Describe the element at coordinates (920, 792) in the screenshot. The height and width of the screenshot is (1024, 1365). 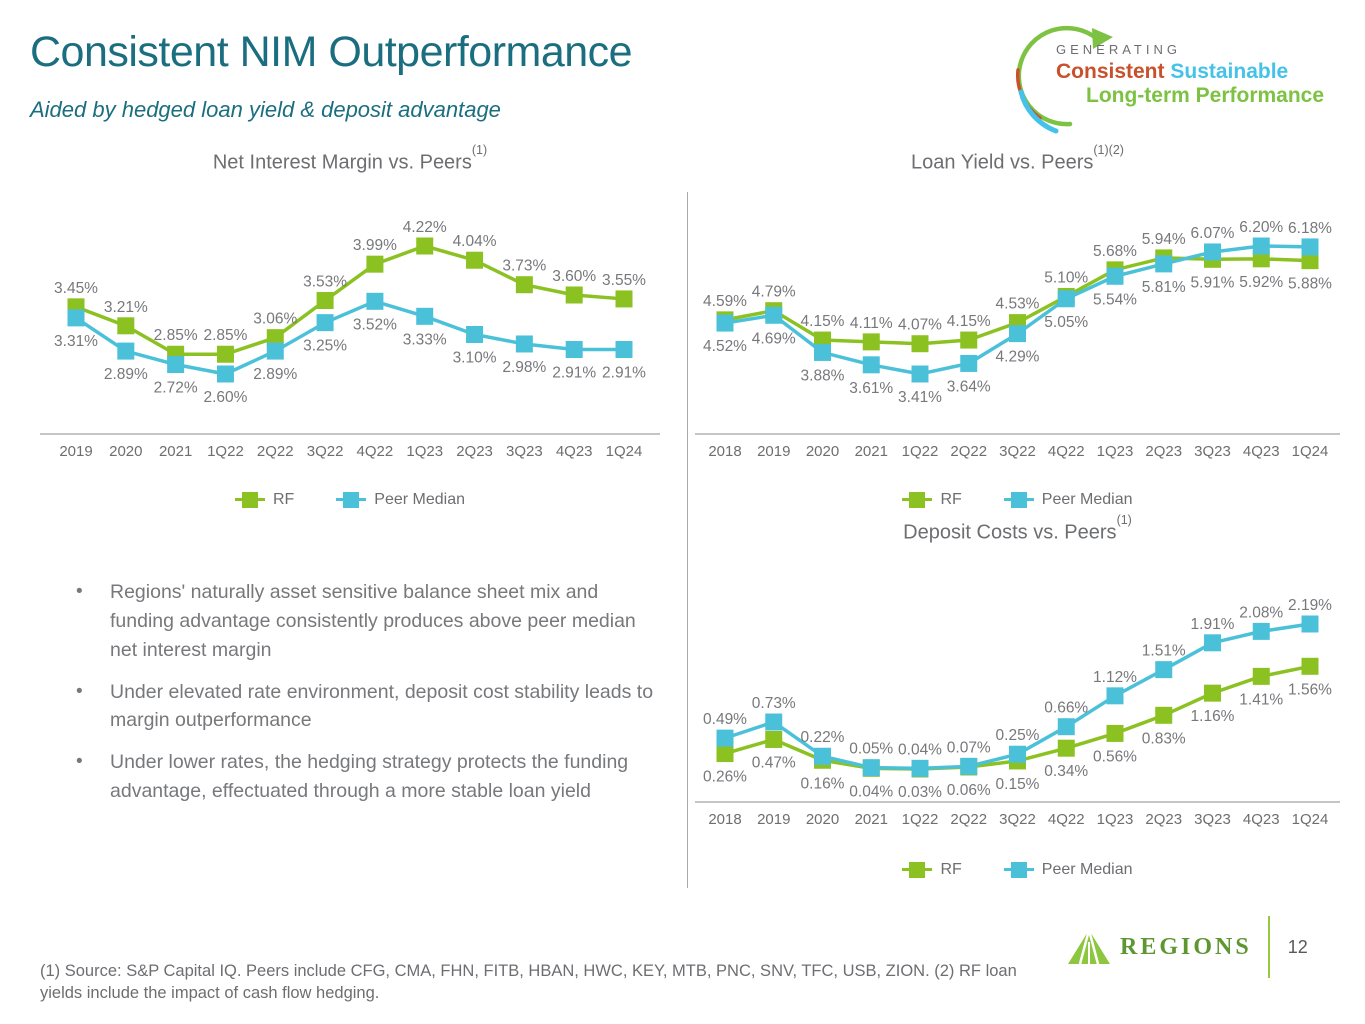
I see `svg-text: 0.03%` at that location.